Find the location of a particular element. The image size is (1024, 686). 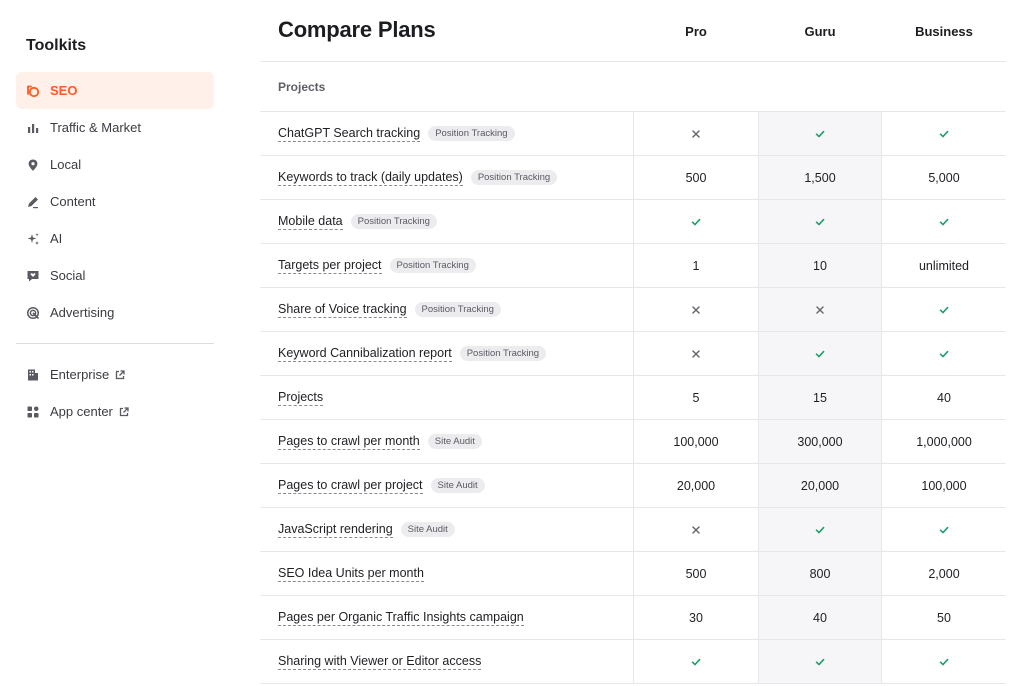

sidebar-item-traffic-market: Traffic & Market is located at coordinates (115, 127).